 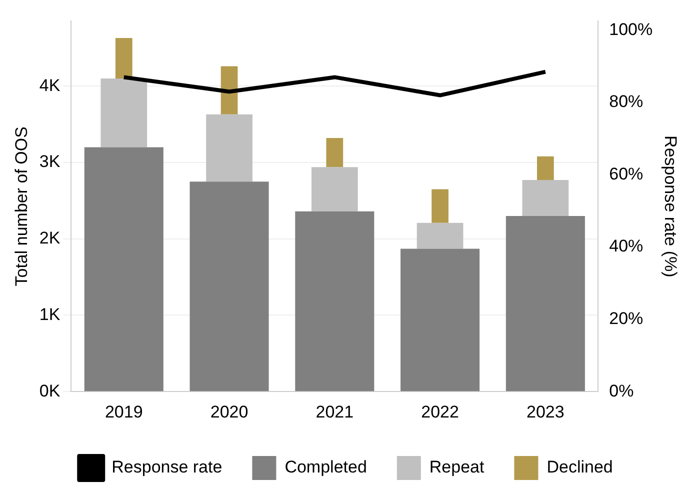 I want to click on y2-tick-label: 40%, so click(x=626, y=246).